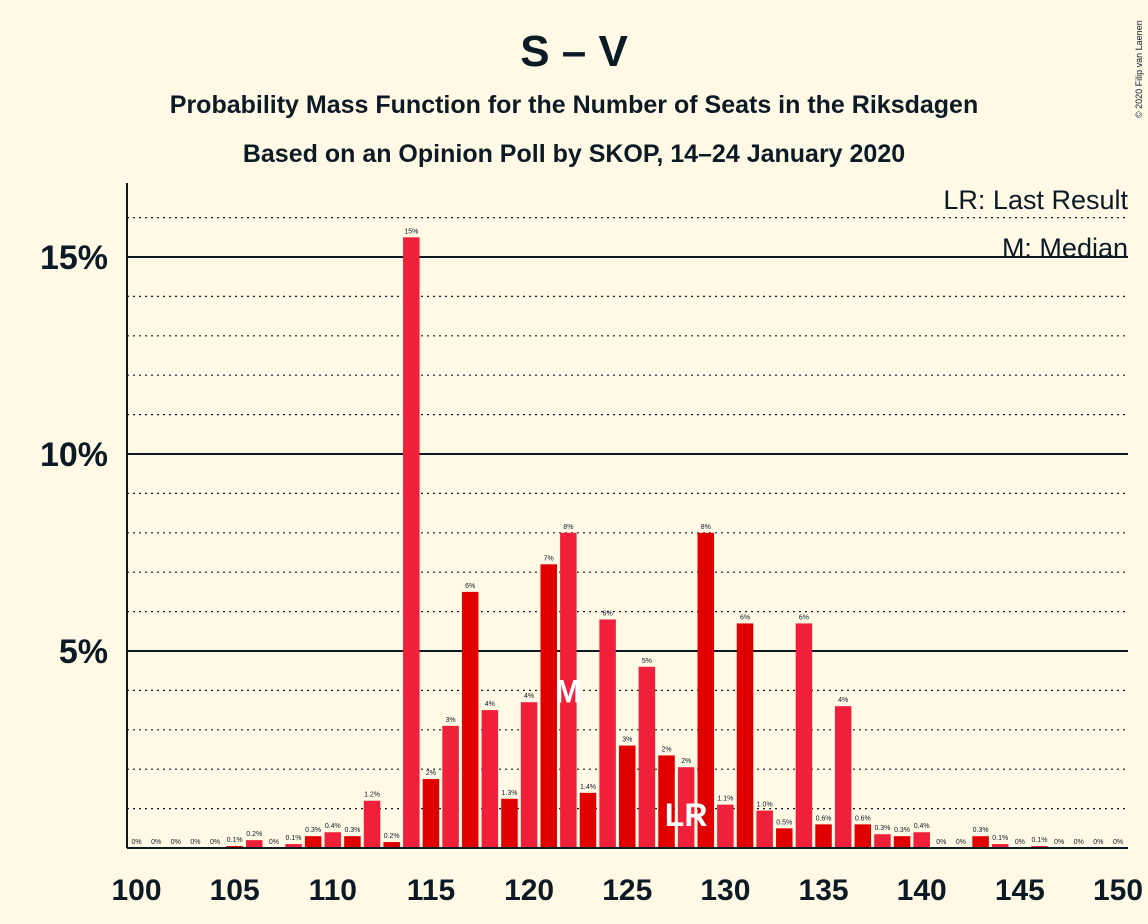 This screenshot has height=924, width=1148. What do you see at coordinates (608, 613) in the screenshot?
I see `data-label-seat-124: 6%` at bounding box center [608, 613].